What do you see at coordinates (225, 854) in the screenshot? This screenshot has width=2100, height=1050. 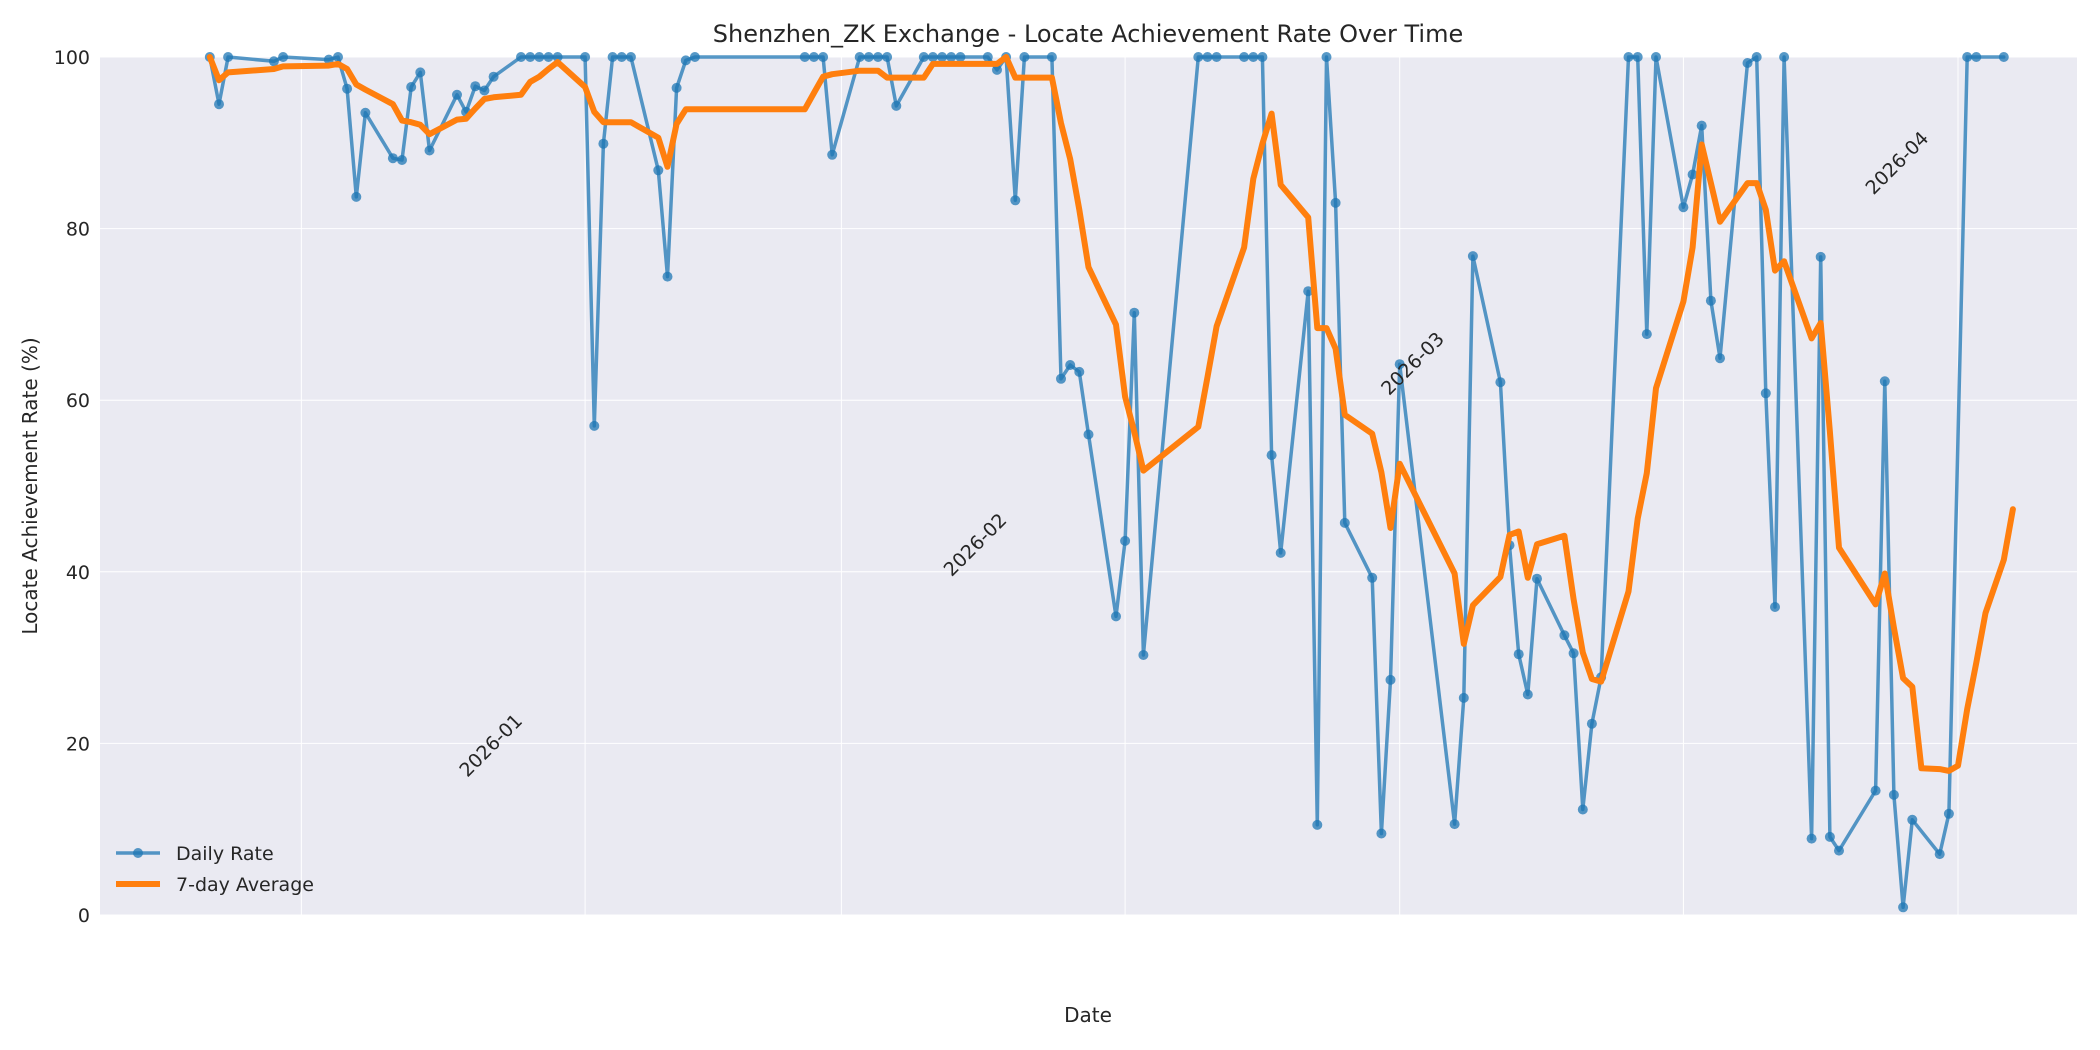 I see `legend-label-daily-rate: Daily Rate` at bounding box center [225, 854].